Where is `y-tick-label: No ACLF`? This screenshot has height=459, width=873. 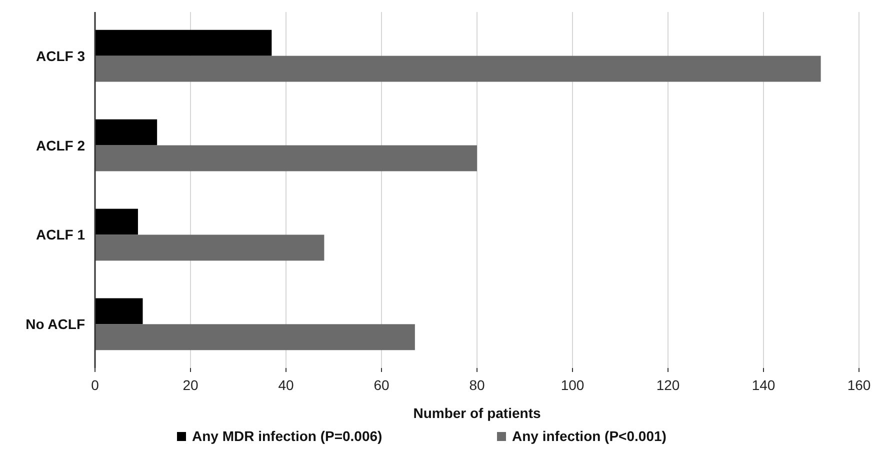 y-tick-label: No ACLF is located at coordinates (56, 324).